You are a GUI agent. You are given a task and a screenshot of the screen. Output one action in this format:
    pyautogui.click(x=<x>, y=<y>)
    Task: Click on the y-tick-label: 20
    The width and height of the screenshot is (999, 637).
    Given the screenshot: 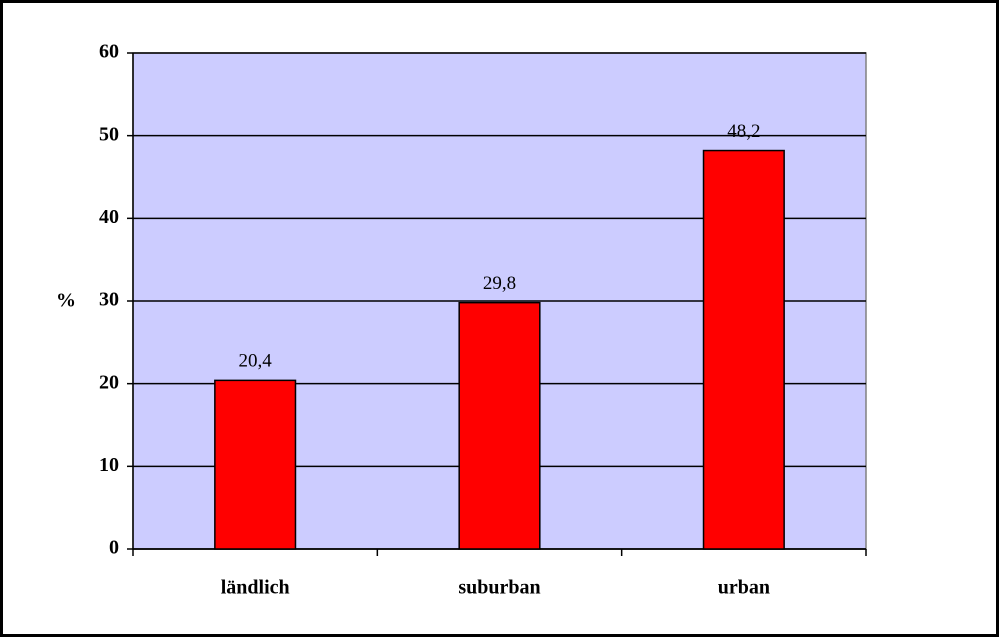 What is the action you would take?
    pyautogui.click(x=109, y=382)
    